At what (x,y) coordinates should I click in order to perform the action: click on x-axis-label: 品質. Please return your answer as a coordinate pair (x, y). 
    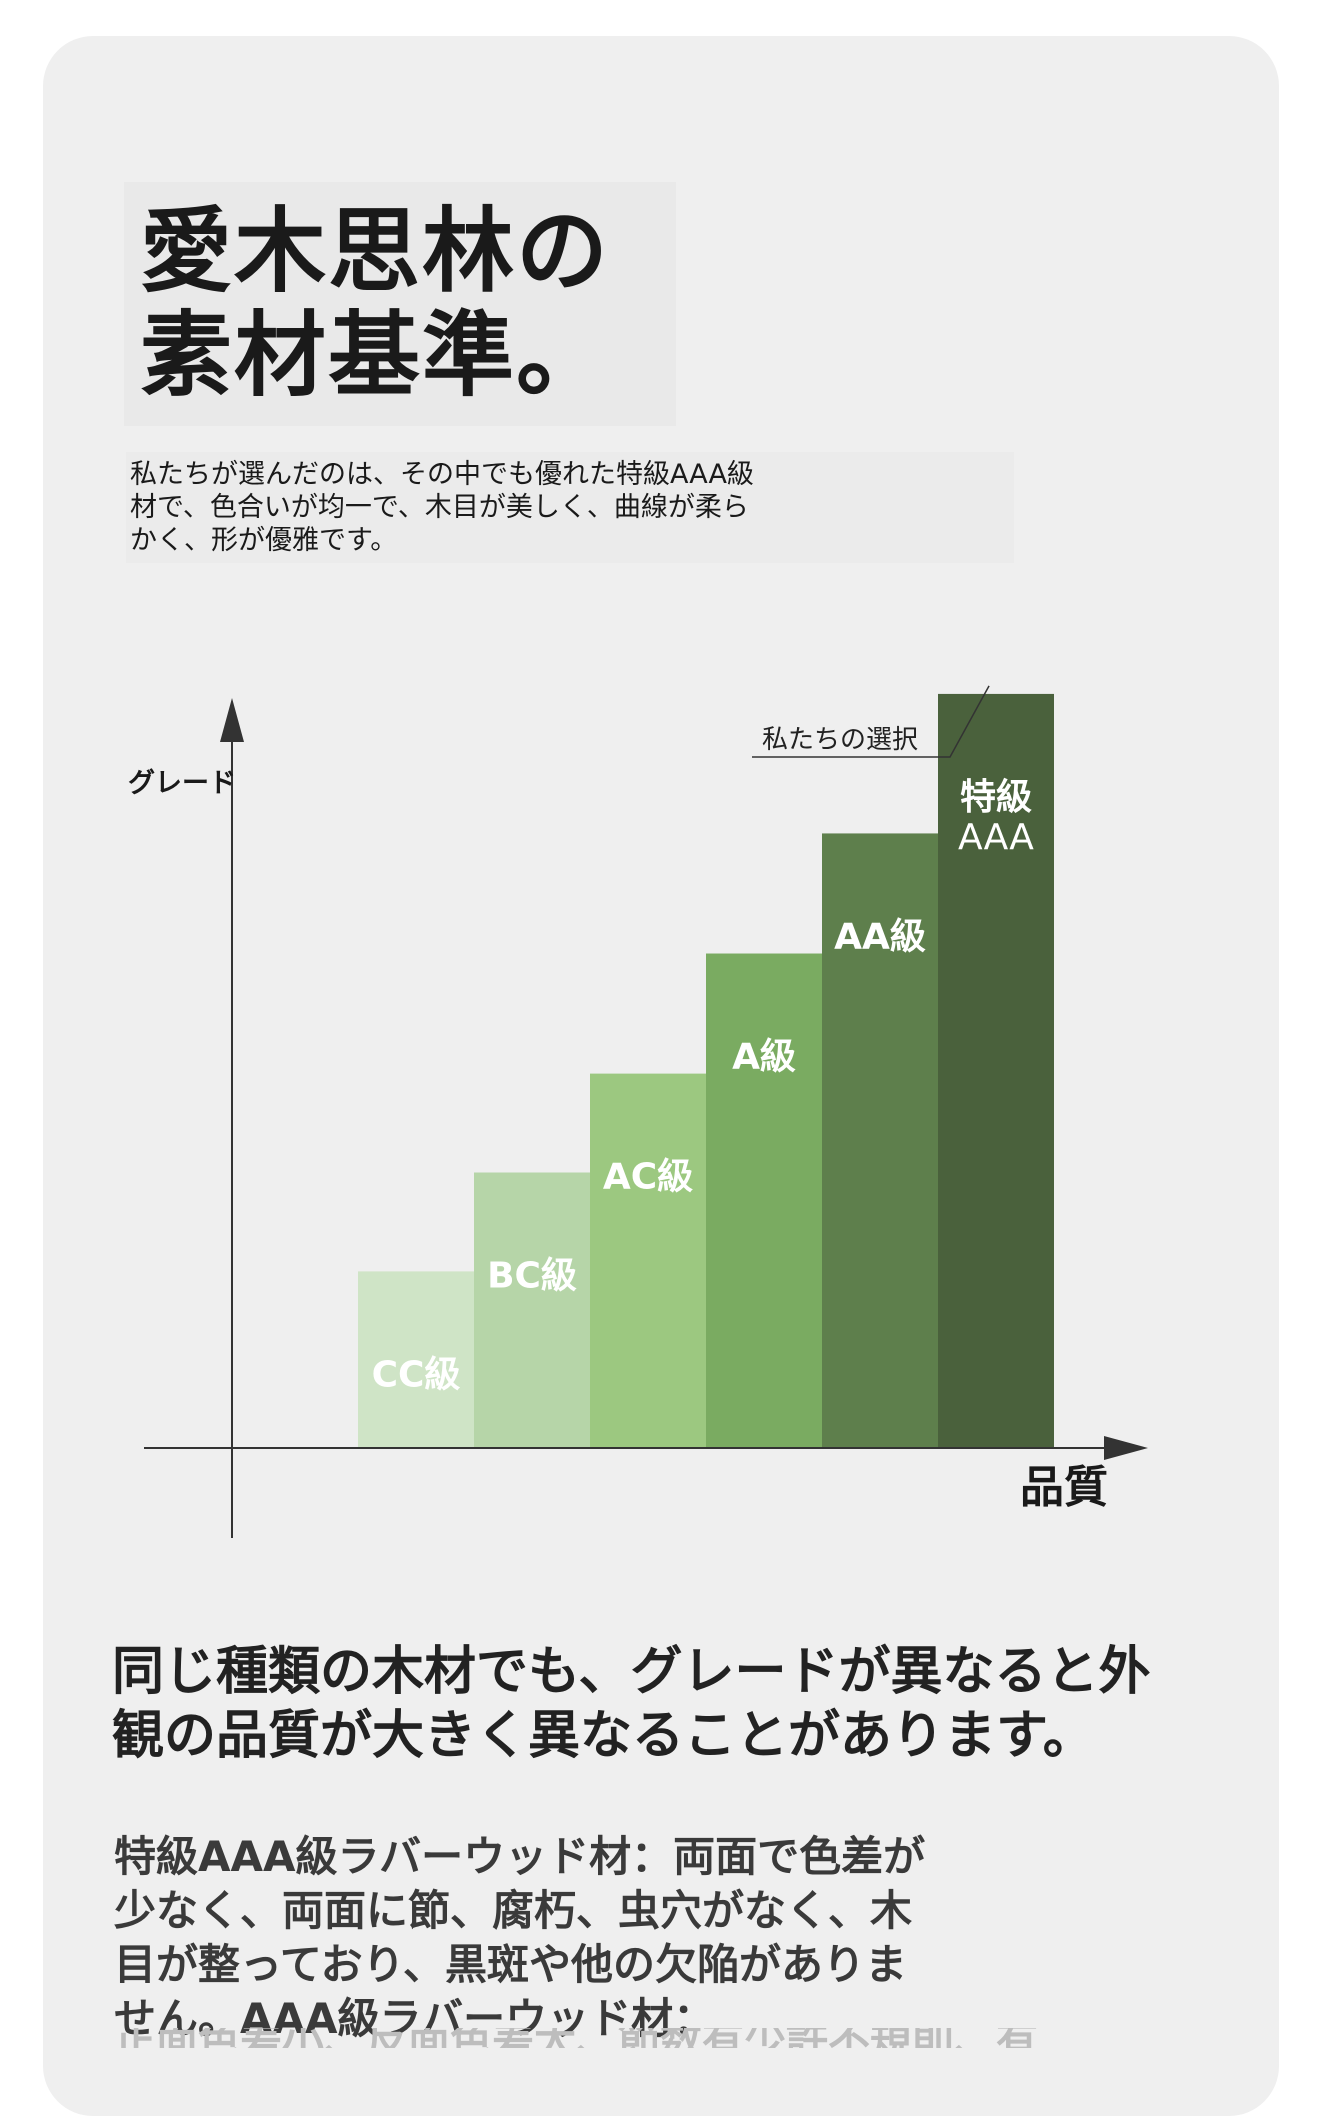
    Looking at the image, I should click on (1064, 1487).